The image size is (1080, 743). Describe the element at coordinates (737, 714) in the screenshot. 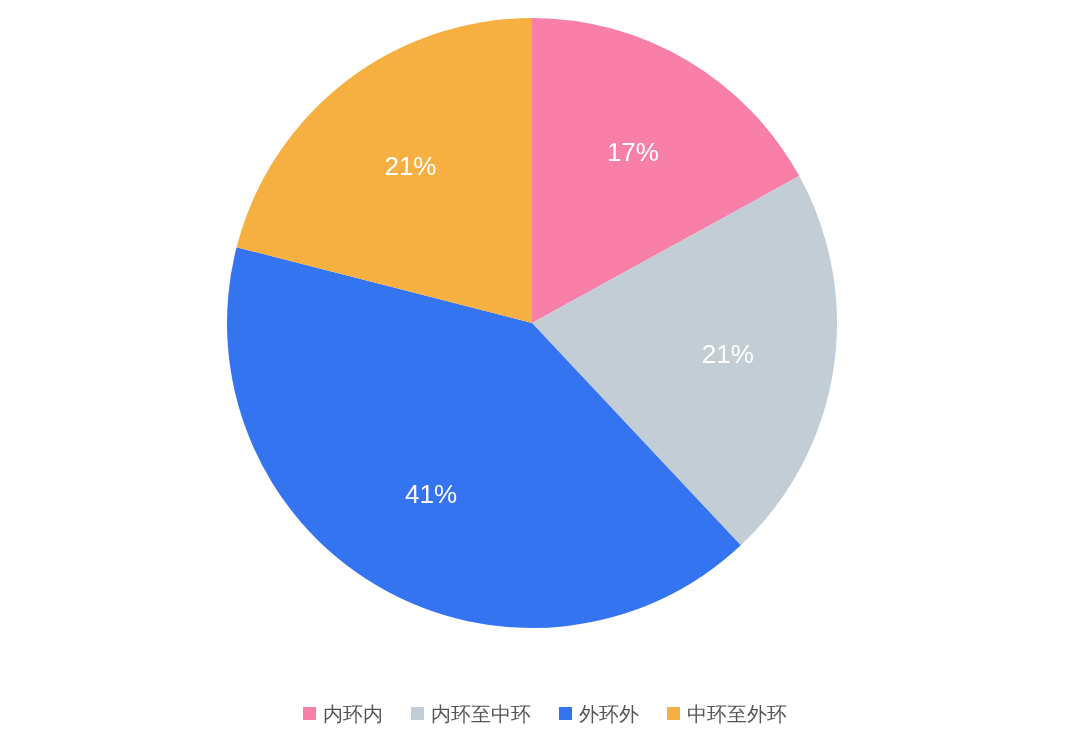

I see `legend-label: 中环至外环` at that location.